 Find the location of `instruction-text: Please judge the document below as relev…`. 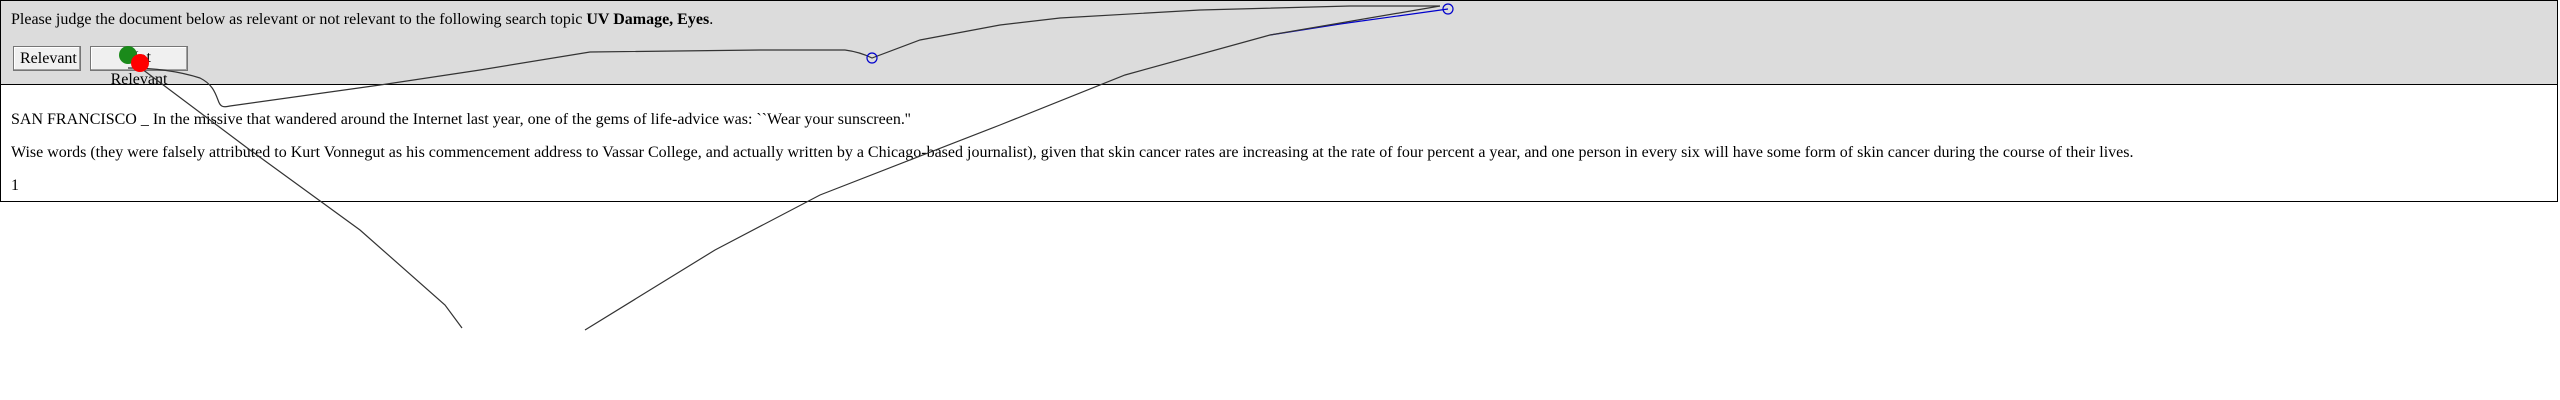

instruction-text: Please judge the document below as relev… is located at coordinates (362, 20).